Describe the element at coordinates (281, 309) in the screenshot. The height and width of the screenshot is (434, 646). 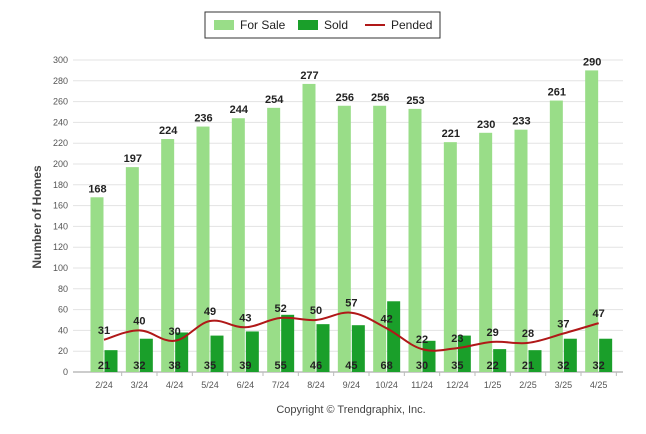
I see `label-pended: 52` at that location.